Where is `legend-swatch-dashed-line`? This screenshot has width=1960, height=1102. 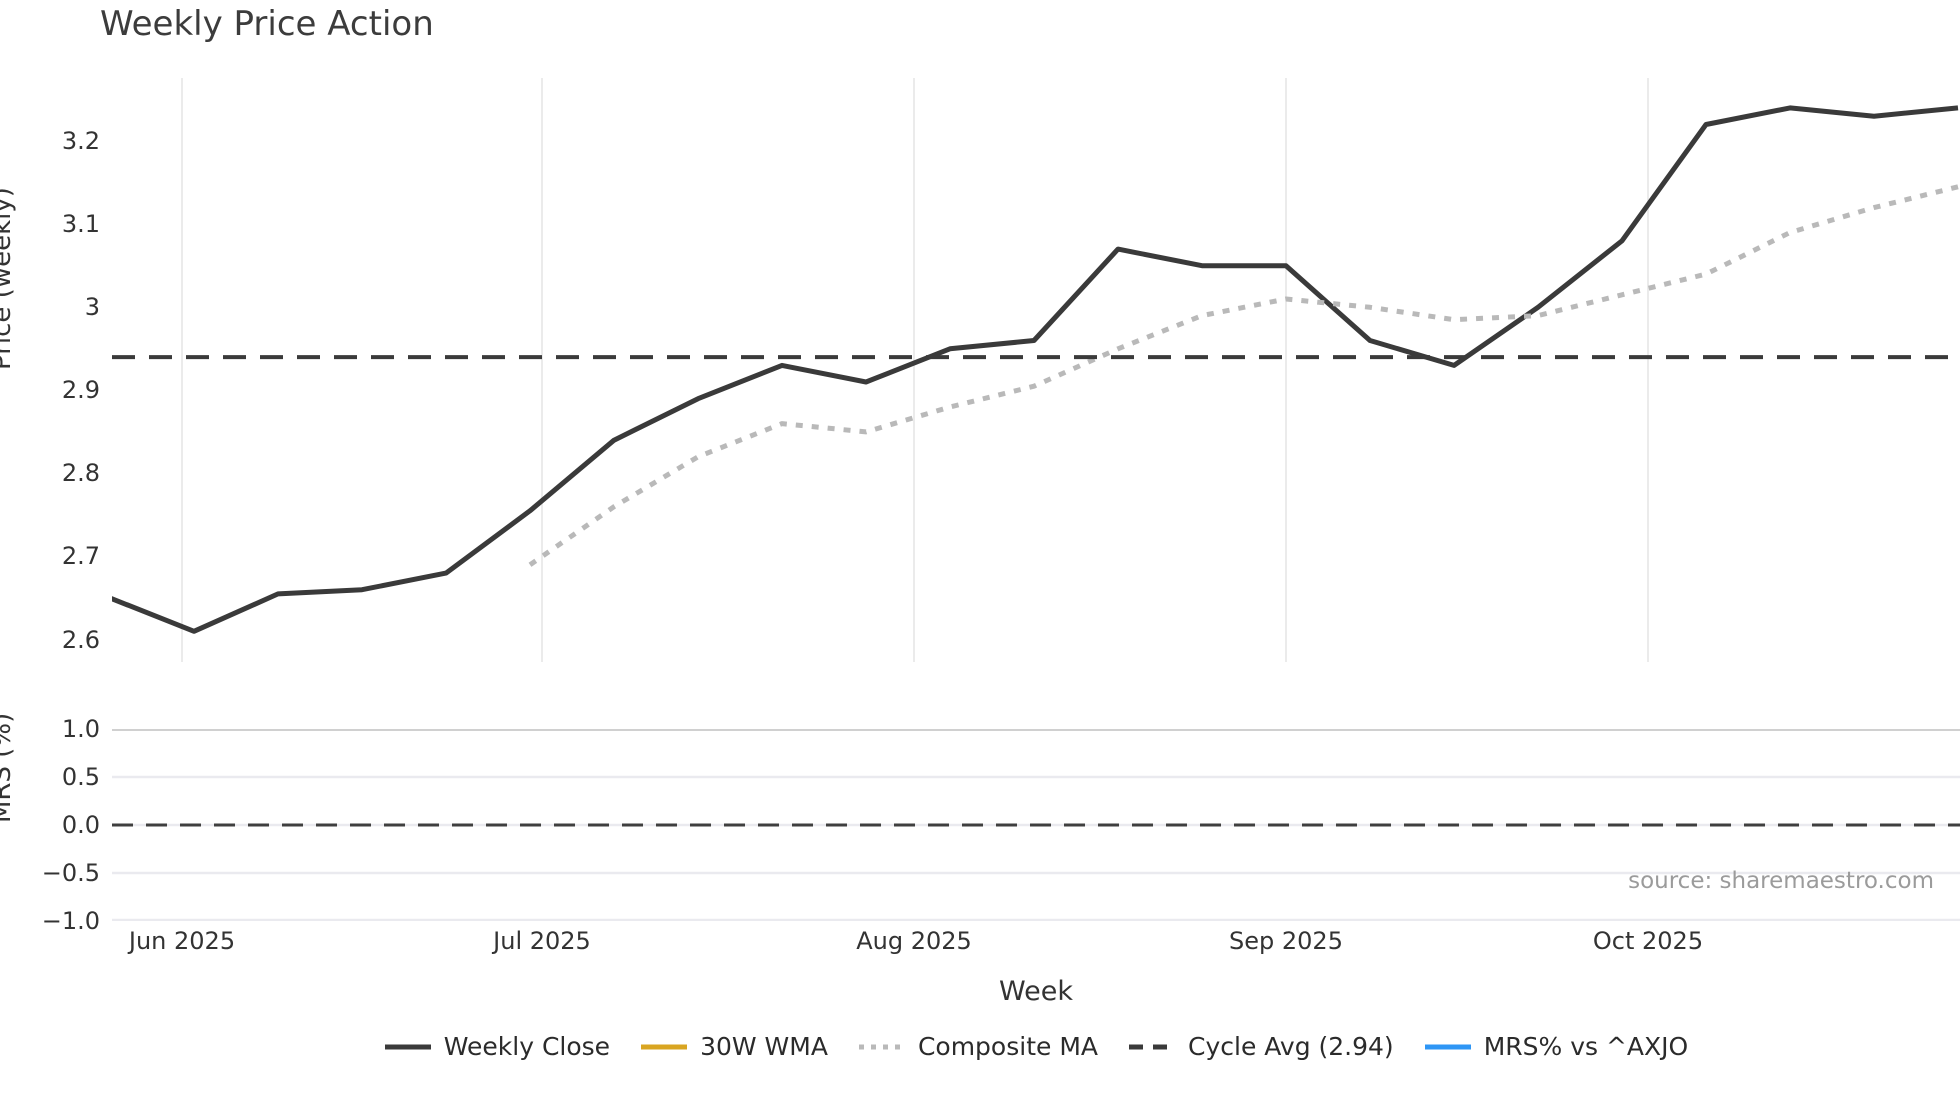 legend-swatch-dashed-line is located at coordinates (1152, 1046).